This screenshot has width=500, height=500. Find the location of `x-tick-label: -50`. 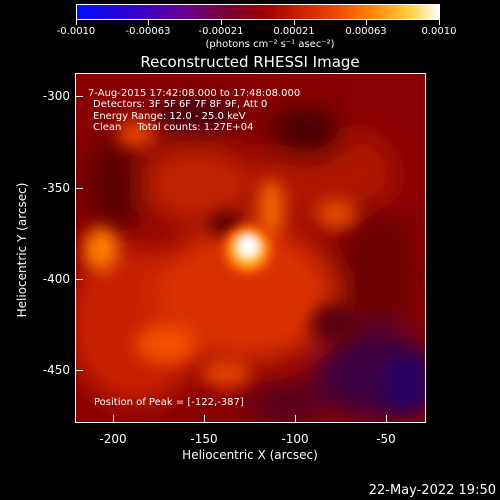

x-tick-label: -50 is located at coordinates (386, 439).